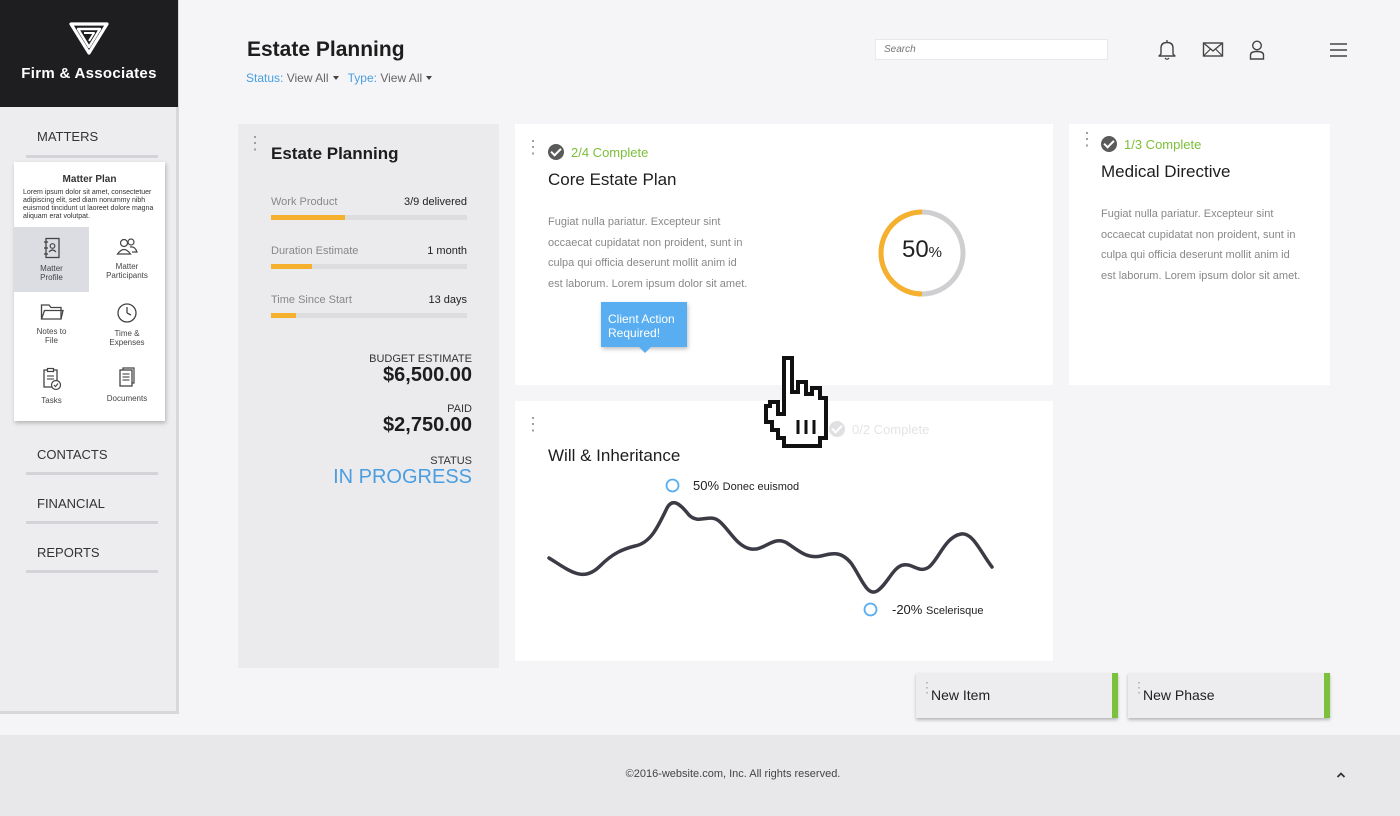 The height and width of the screenshot is (816, 1400). What do you see at coordinates (879, 429) in the screenshot?
I see `completion-status: 0/2 Complete` at bounding box center [879, 429].